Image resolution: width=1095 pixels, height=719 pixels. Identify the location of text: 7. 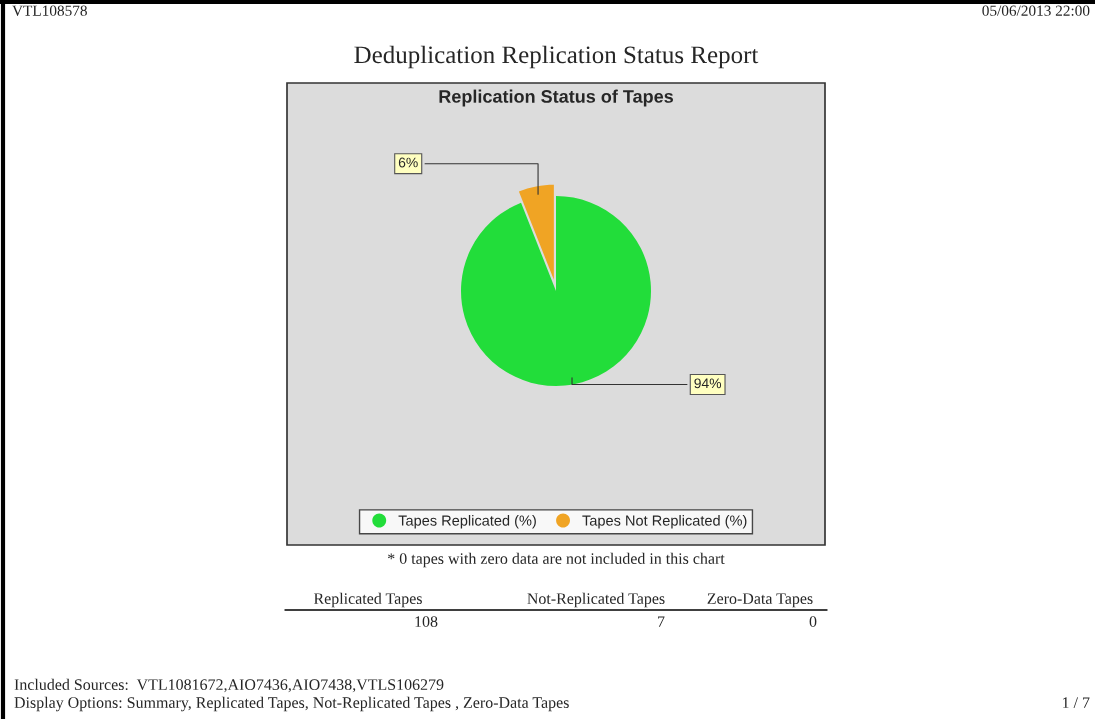
(661, 621).